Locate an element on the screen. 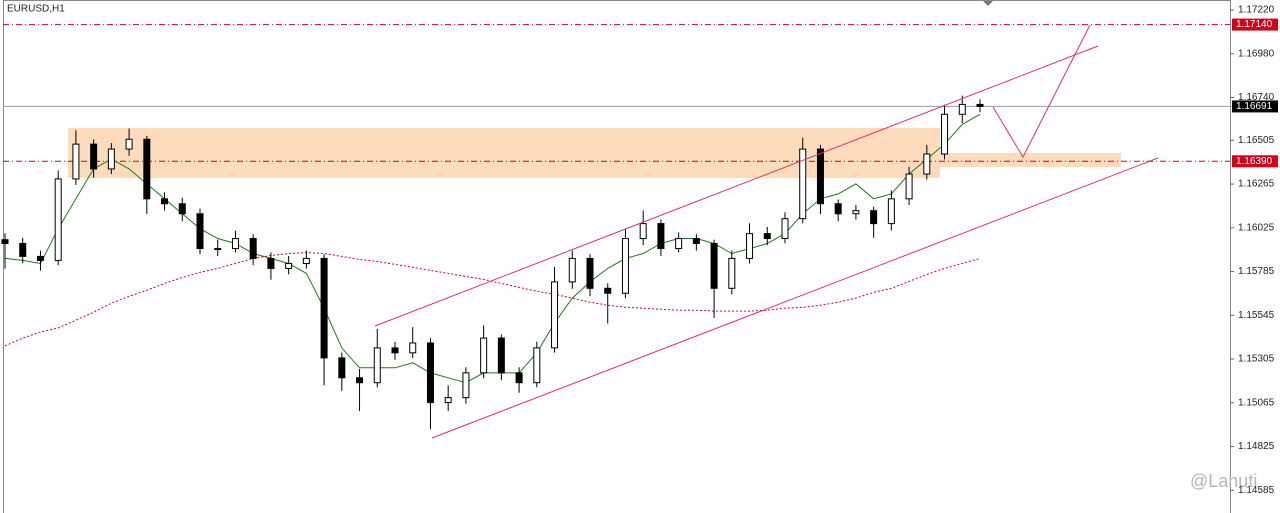  y-tick-label: 1.16980 is located at coordinates (1256, 53).